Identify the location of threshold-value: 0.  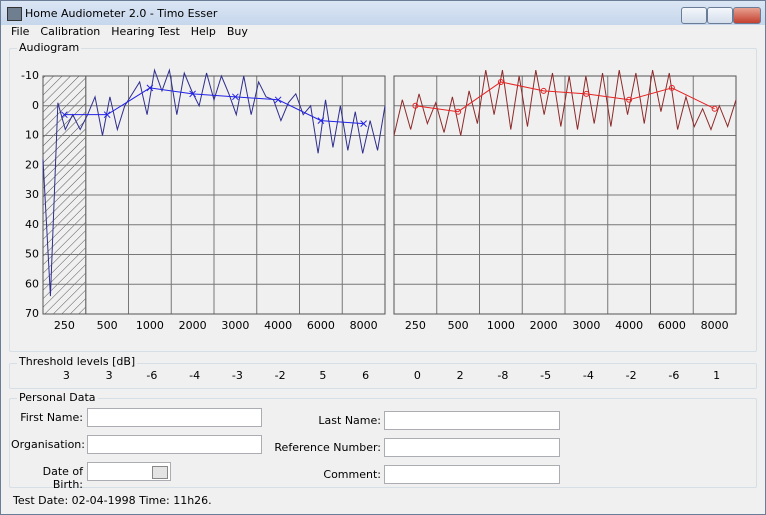
(417, 375).